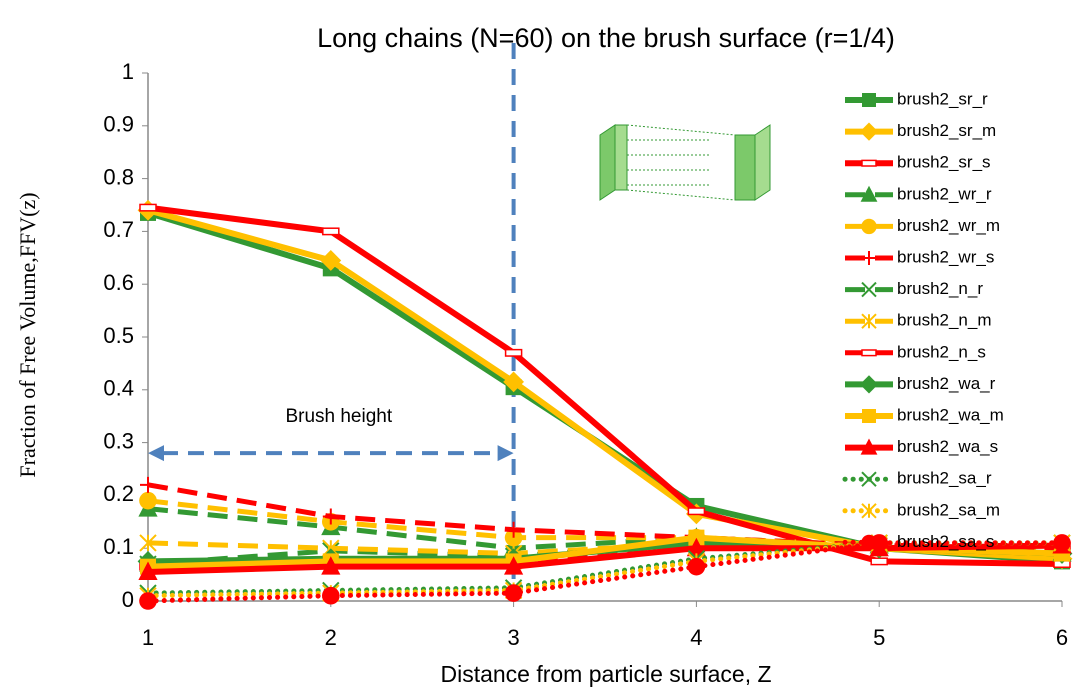  I want to click on annotation: Brush height, so click(338, 416).